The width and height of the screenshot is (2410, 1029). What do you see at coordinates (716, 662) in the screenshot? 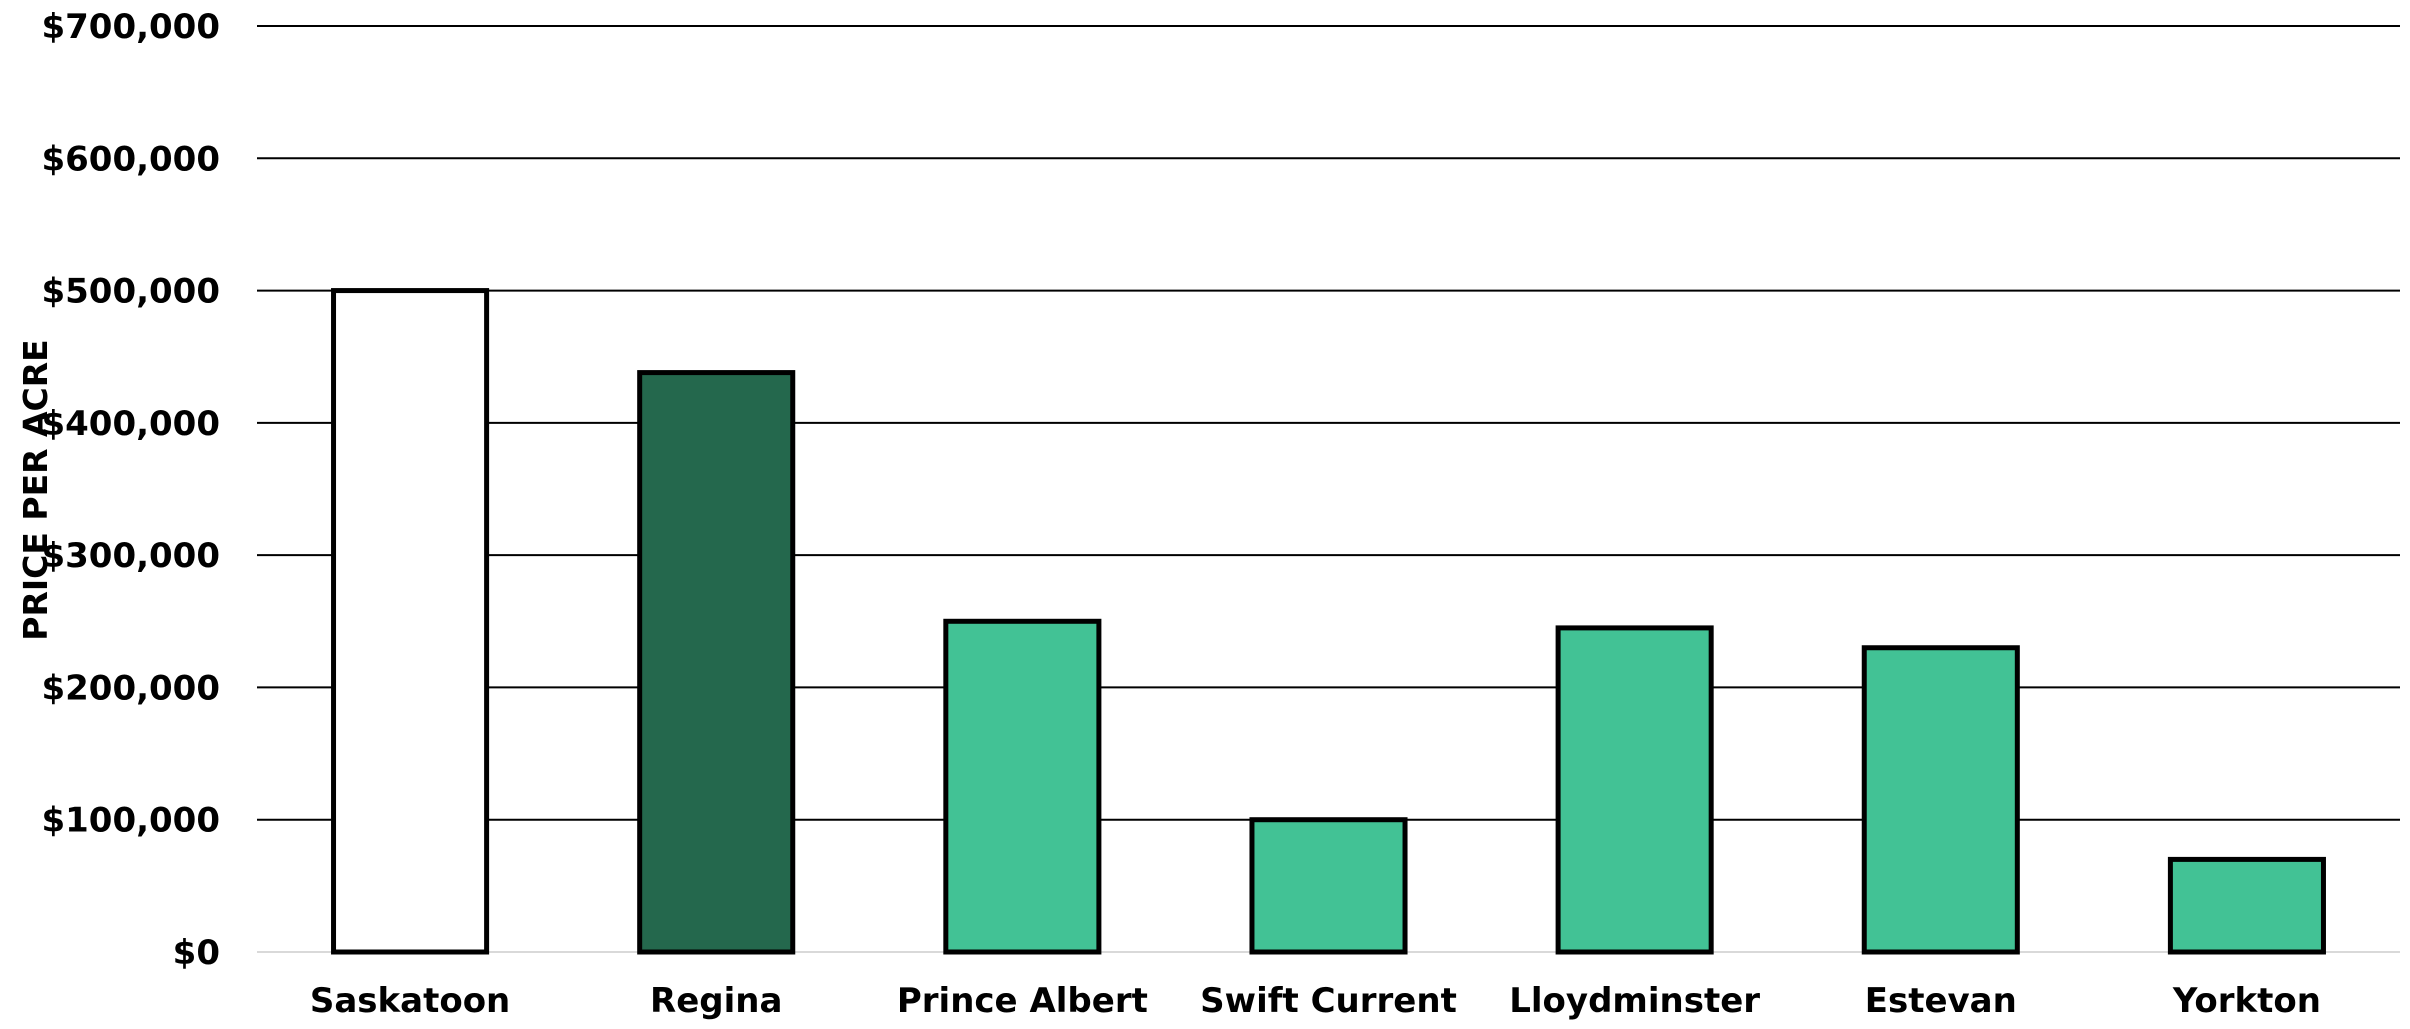
I see `bar-regina` at bounding box center [716, 662].